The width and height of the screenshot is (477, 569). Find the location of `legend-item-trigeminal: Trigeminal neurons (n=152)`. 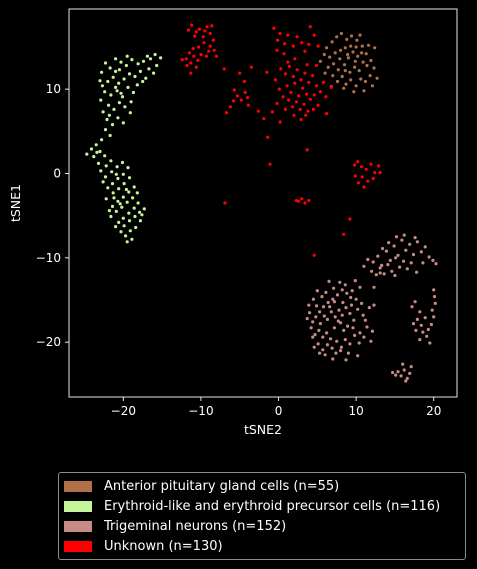

legend-item-trigeminal: Trigeminal neurons (n=152) is located at coordinates (175, 526).